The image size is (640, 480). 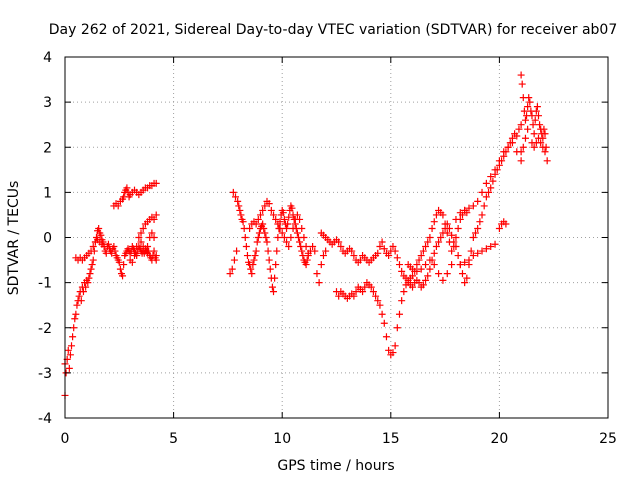 I want to click on y-tick-label: 1, so click(x=47, y=193).